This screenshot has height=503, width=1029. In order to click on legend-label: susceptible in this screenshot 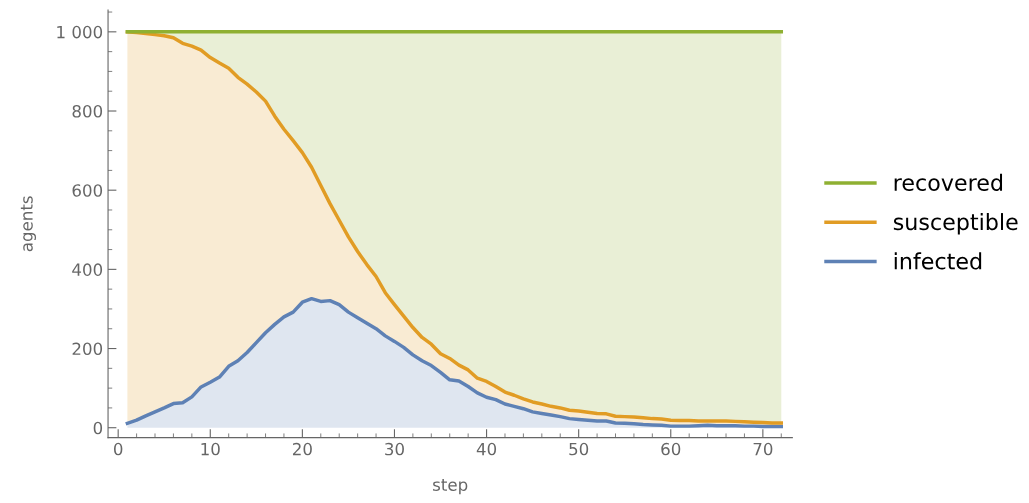, I will do `click(955, 224)`.